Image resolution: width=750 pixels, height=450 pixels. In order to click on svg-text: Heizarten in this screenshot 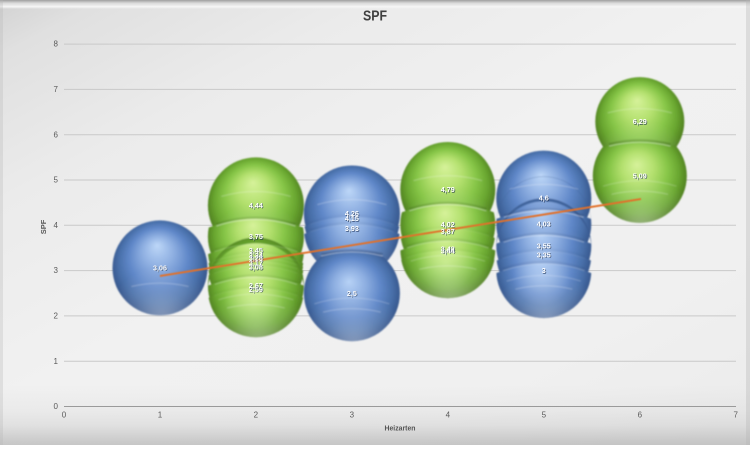, I will do `click(400, 428)`.